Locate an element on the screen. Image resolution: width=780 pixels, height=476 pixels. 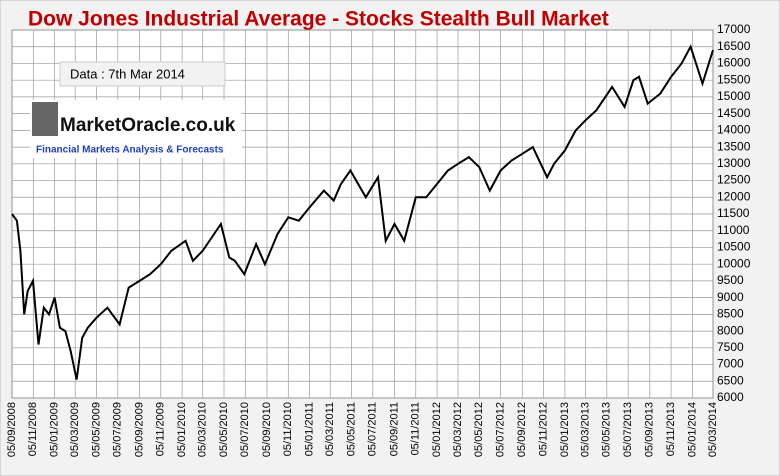
y-tick-label: 8000 is located at coordinates (730, 330).